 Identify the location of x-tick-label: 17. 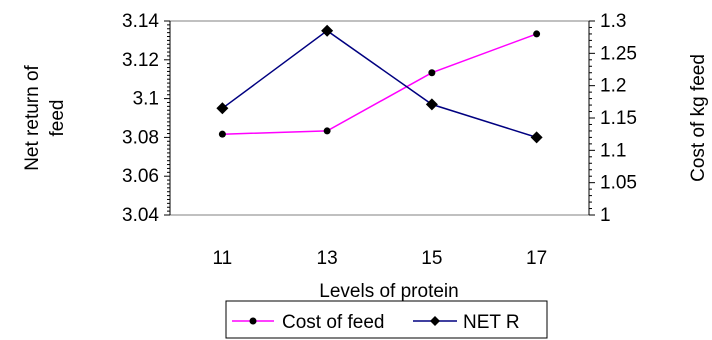
(536, 258).